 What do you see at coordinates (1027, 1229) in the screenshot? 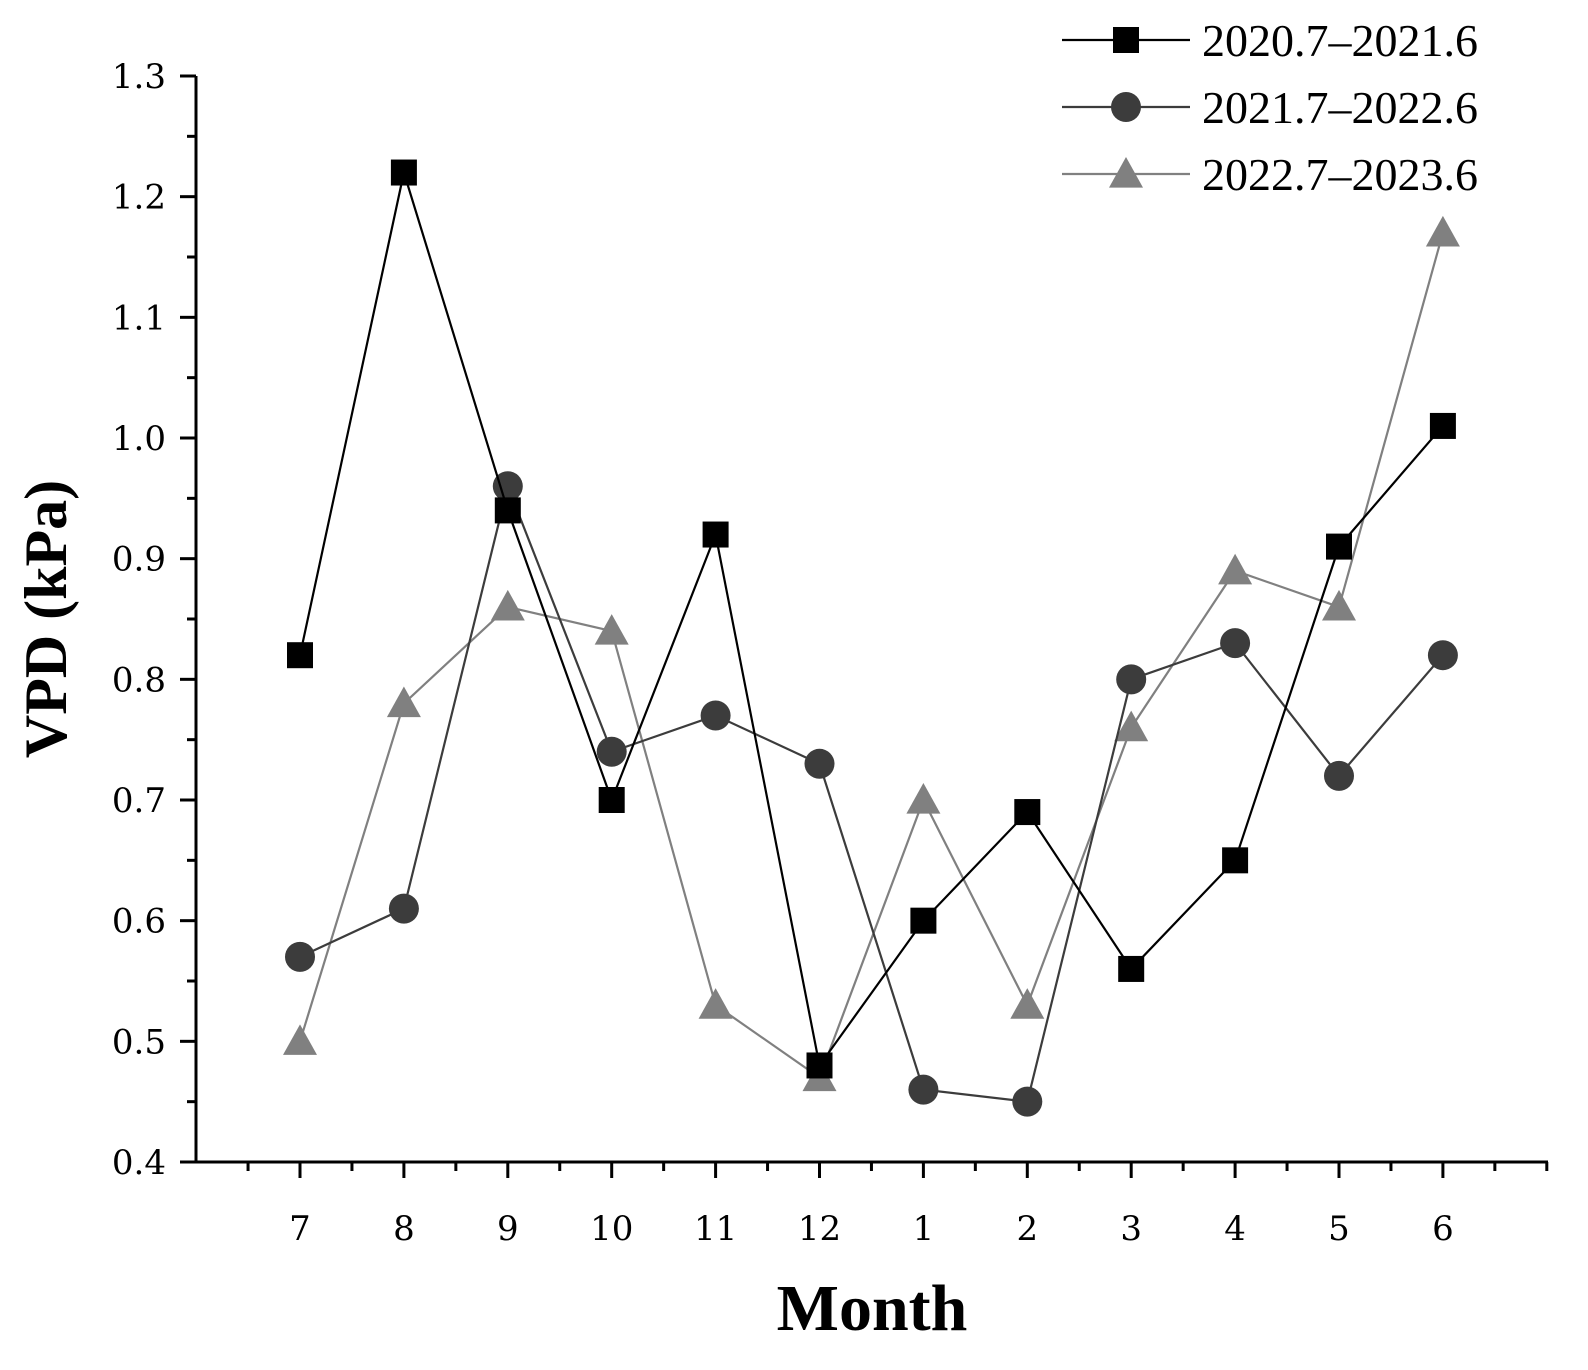
I see `x-tick-label: 2` at bounding box center [1027, 1229].